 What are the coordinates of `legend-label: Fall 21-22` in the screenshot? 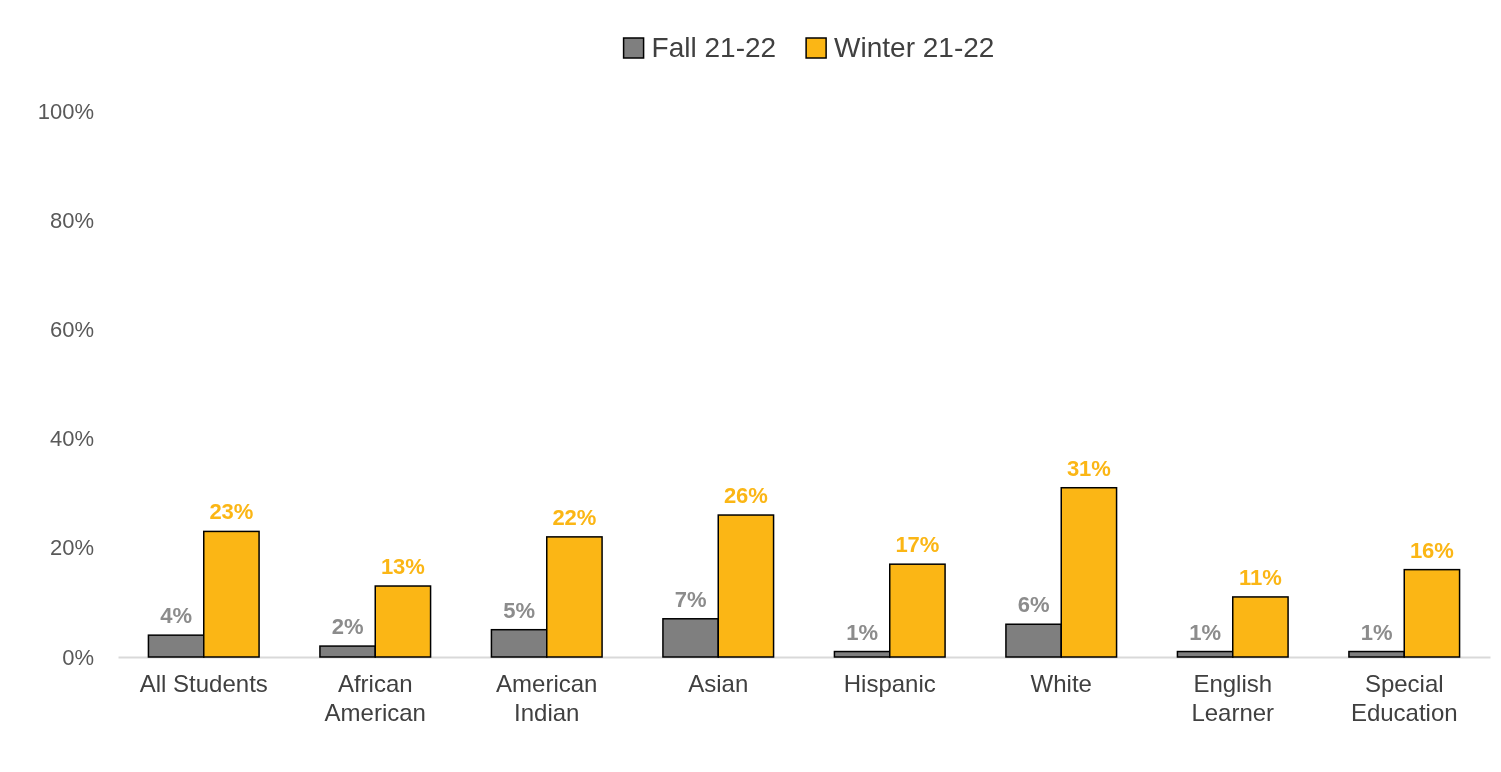 It's located at (714, 47).